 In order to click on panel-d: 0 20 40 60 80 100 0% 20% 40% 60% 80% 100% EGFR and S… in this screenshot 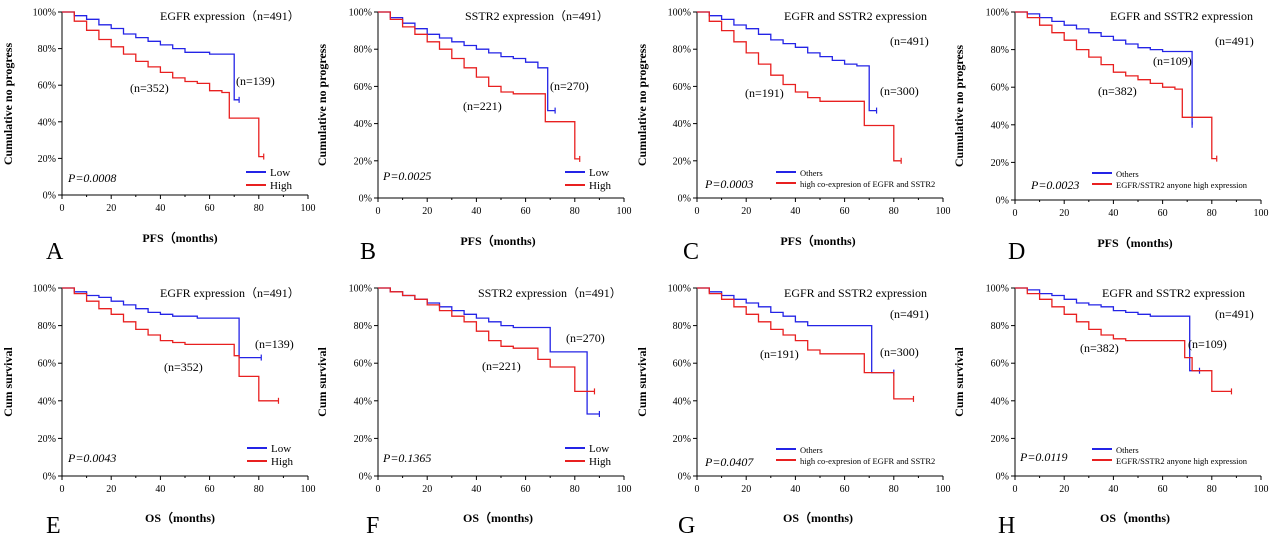, I will do `click(1110, 137)`.